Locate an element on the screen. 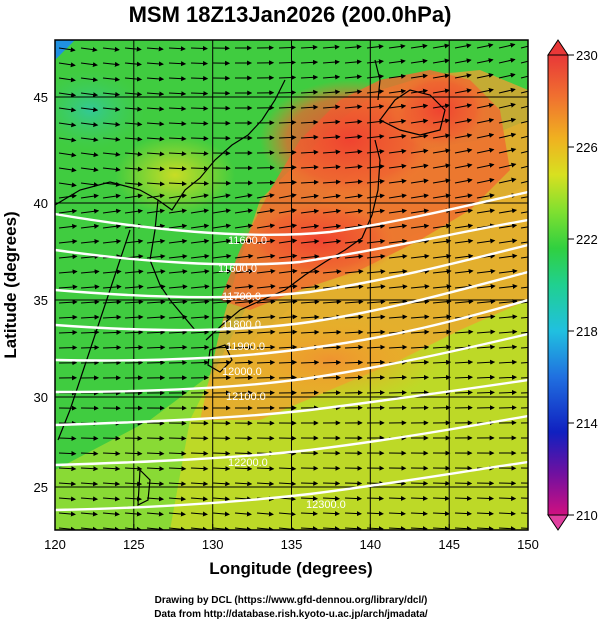 The image size is (599, 625). x-tick-label: 130 is located at coordinates (213, 544).